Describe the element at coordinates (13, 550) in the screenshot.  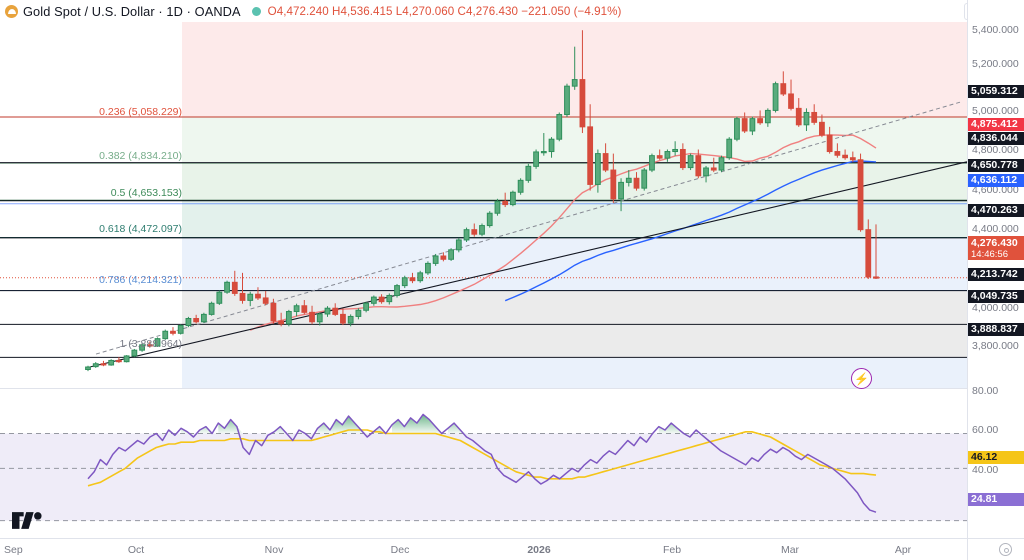
I see `time-tick: Sep` at that location.